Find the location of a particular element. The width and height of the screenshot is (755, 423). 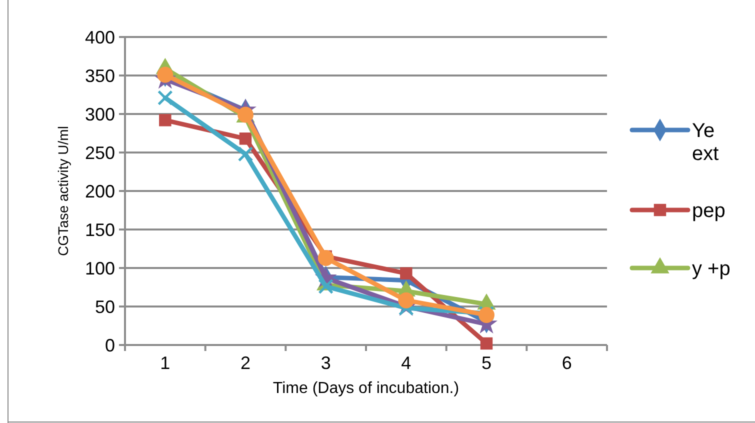

x-tick-label: 3 is located at coordinates (325, 363).